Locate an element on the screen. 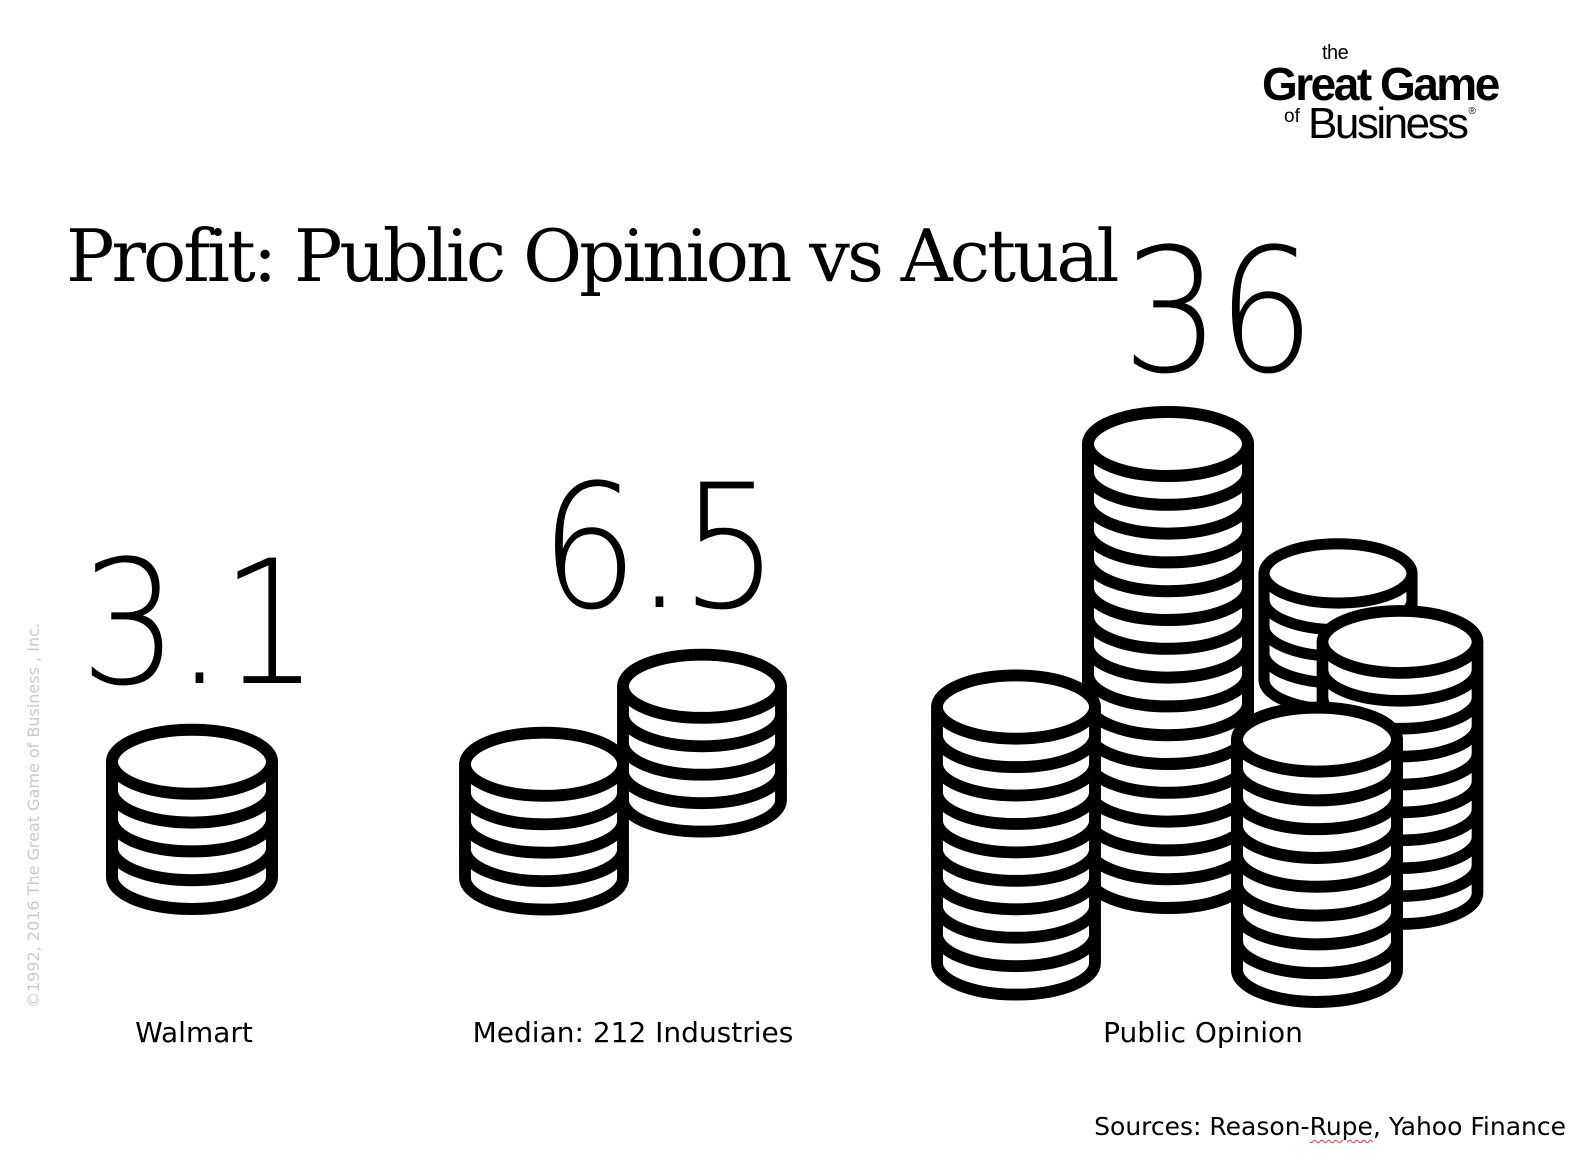  chart-title: Profit: Public Opinion vs Actual is located at coordinates (592, 256).